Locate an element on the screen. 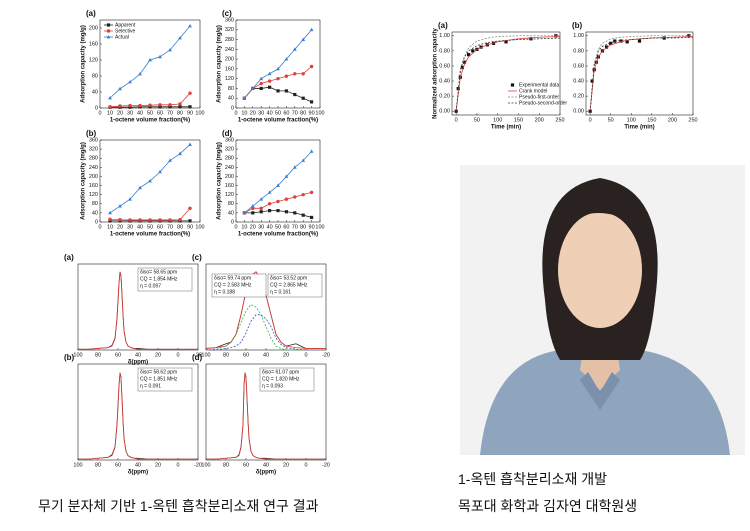  panel-label: (b) is located at coordinates (91, 133).